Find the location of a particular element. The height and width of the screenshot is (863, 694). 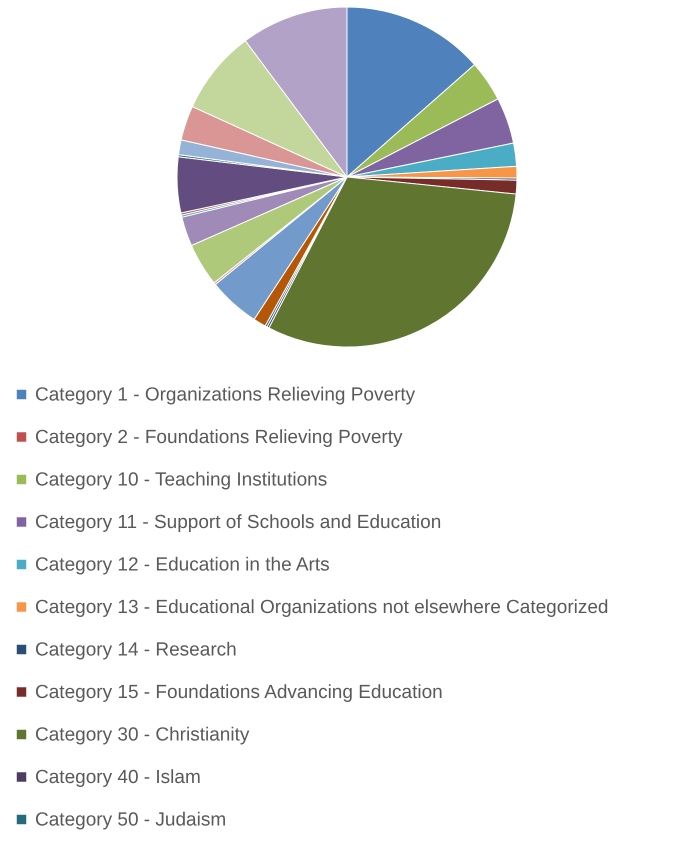

legend-label: Category 2 - Foundations Relieving Poverty is located at coordinates (219, 437).